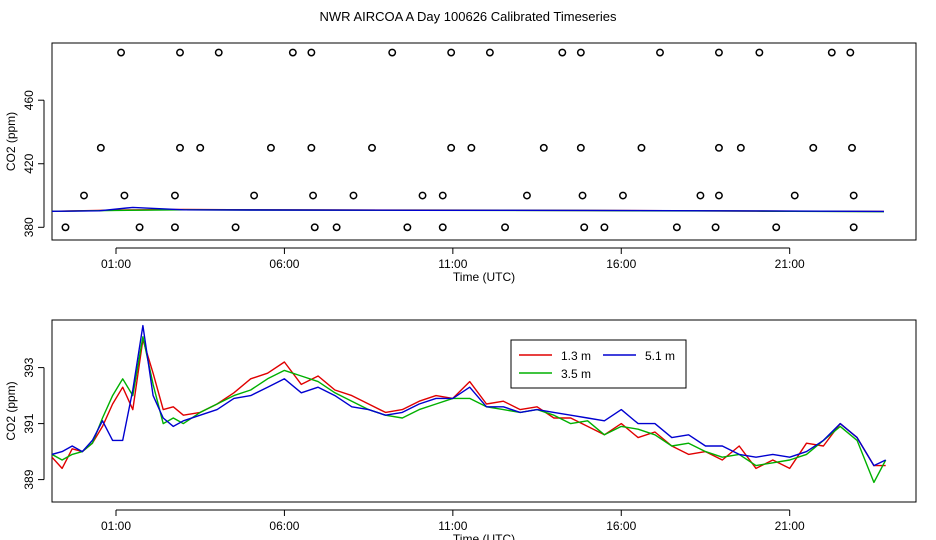  Describe the element at coordinates (576, 374) in the screenshot. I see `legend-label: 3.5 m` at that location.